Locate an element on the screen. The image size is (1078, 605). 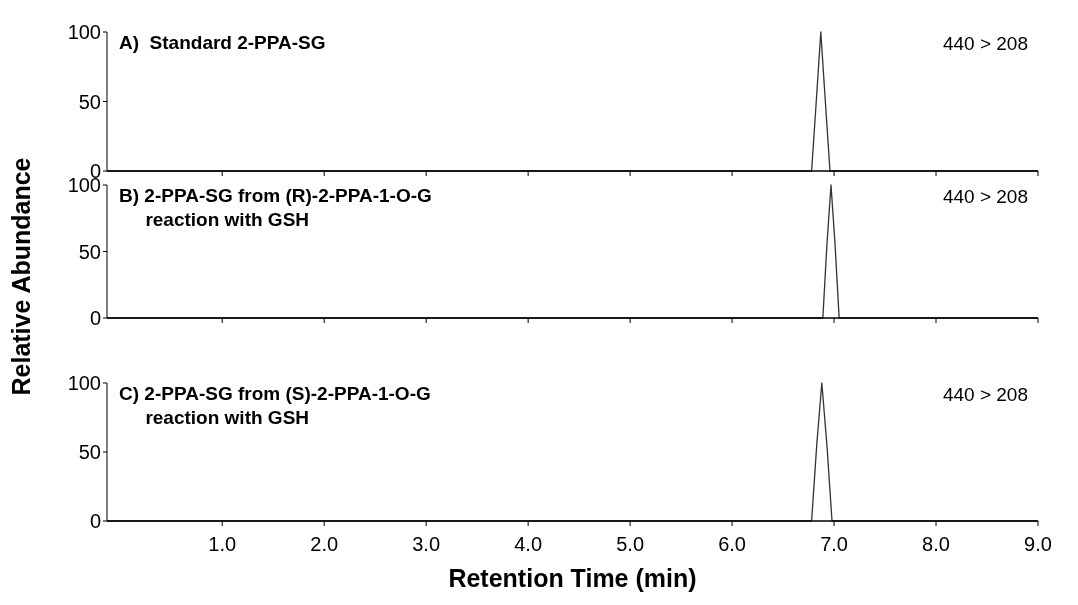
x-tick-label: 6.0 is located at coordinates (732, 544).